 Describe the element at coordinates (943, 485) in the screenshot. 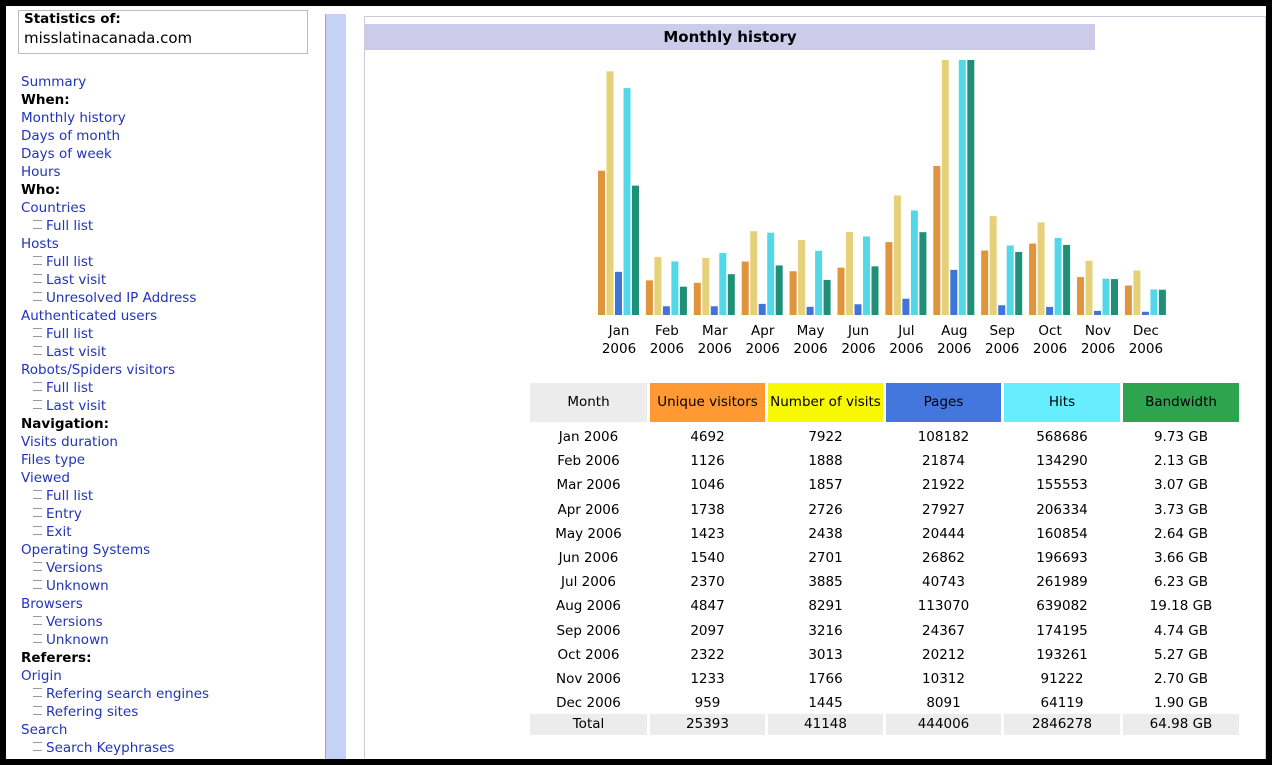

I see `table-cell: 21922` at that location.